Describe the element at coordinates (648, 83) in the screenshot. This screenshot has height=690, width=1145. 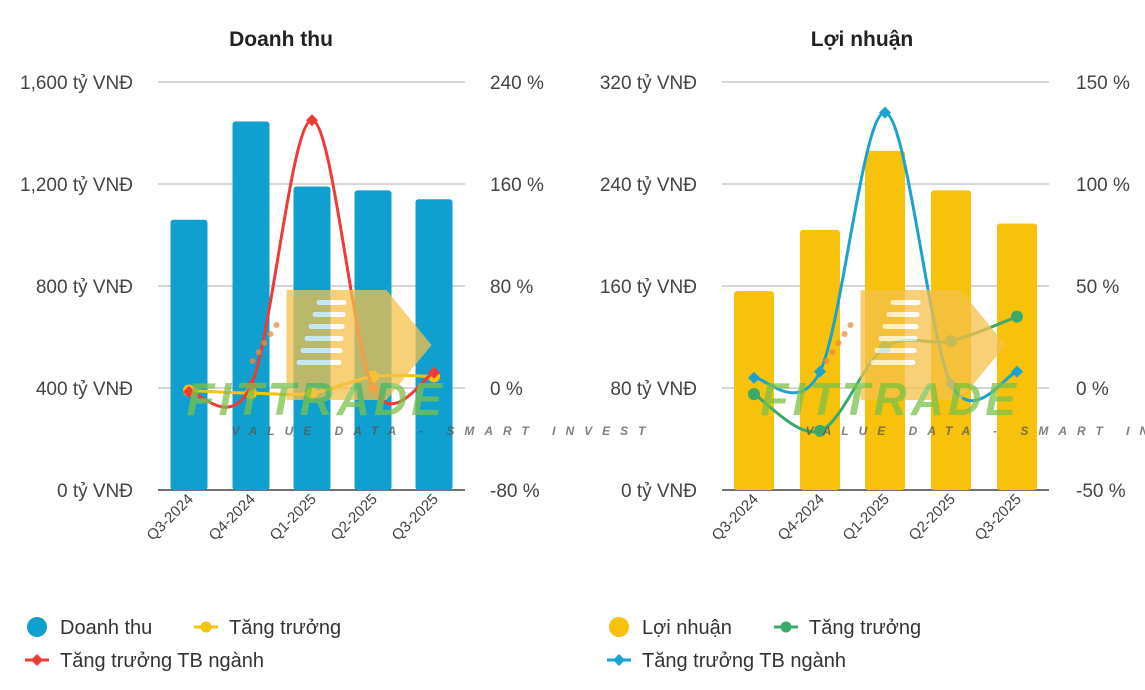
I see `y-tick-label: 320 tỷ VNĐ` at that location.